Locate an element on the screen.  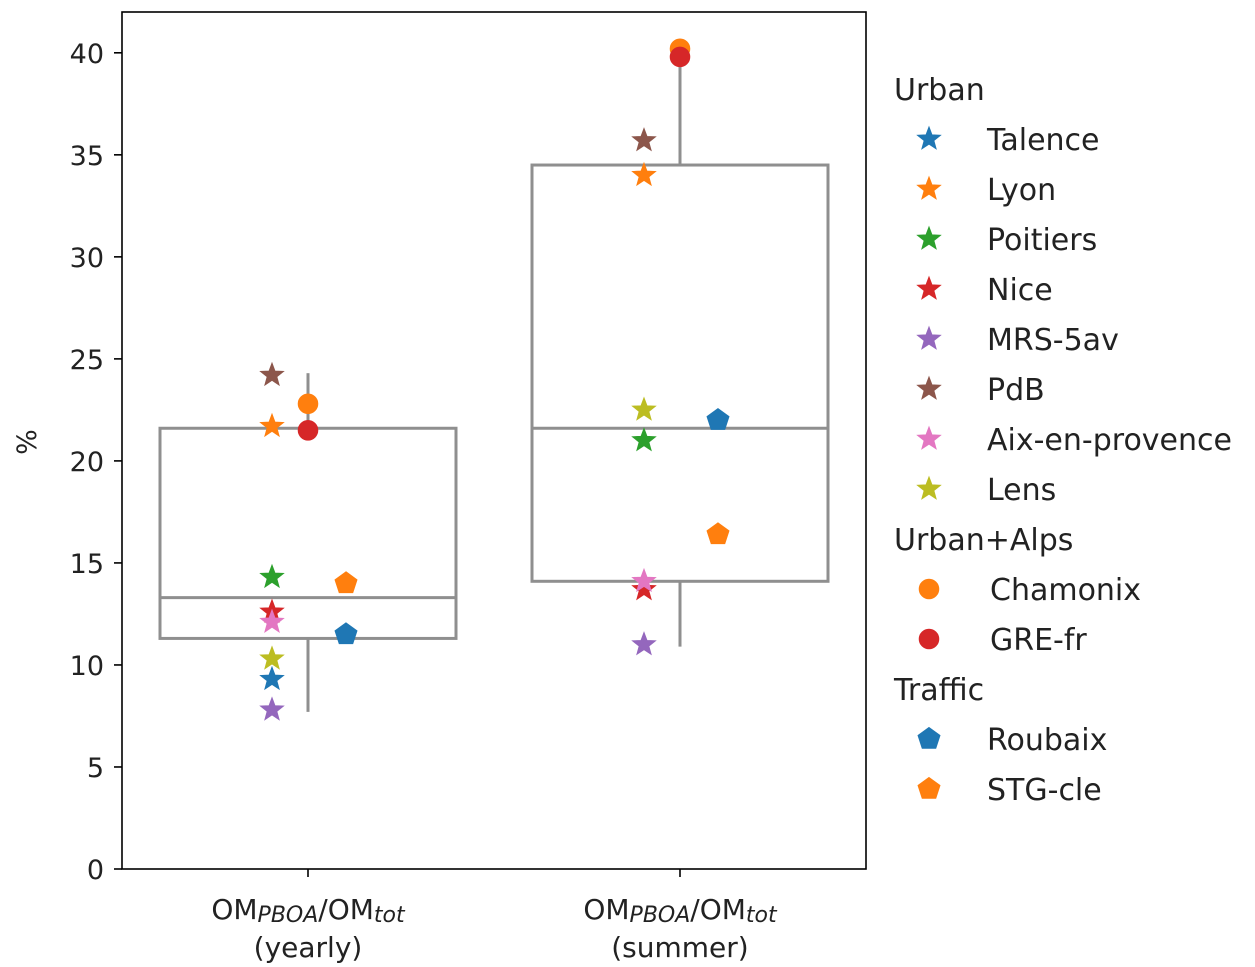
y-tick-label: 5 is located at coordinates (95, 768).